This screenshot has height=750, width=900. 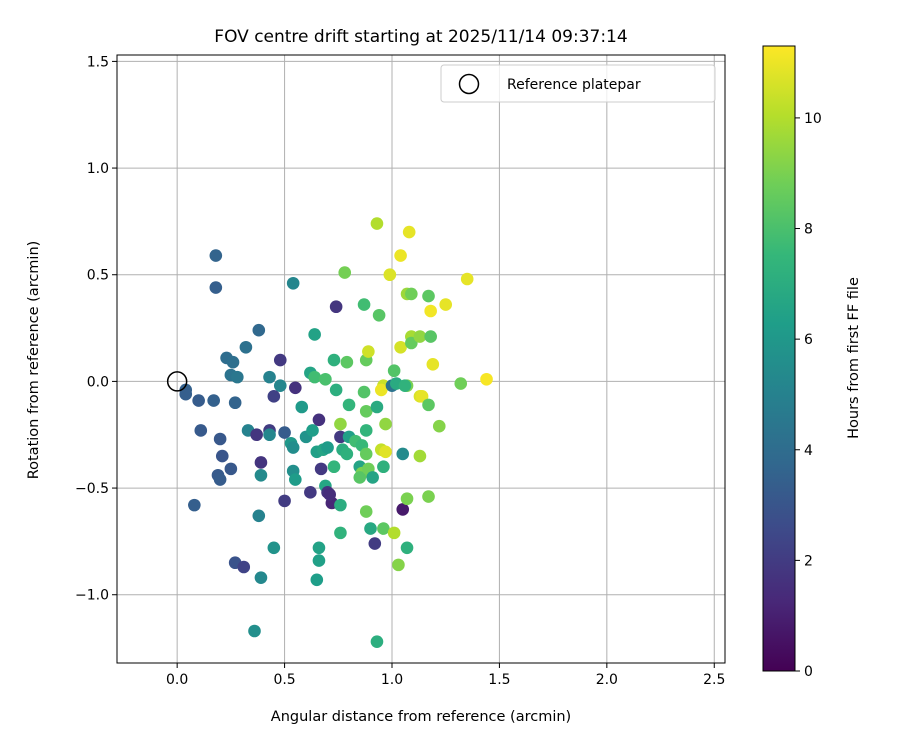 What do you see at coordinates (808, 561) in the screenshot?
I see `colorbar-tick-label: 2` at bounding box center [808, 561].